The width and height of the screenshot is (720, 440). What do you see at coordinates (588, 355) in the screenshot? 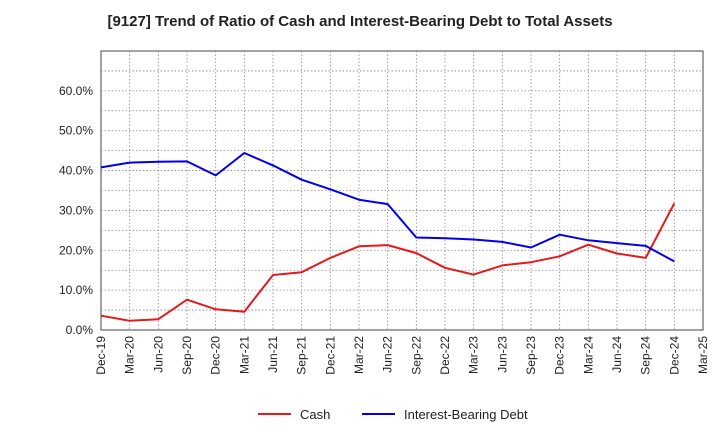
I see `x-tick-label: Mar-24` at bounding box center [588, 355].